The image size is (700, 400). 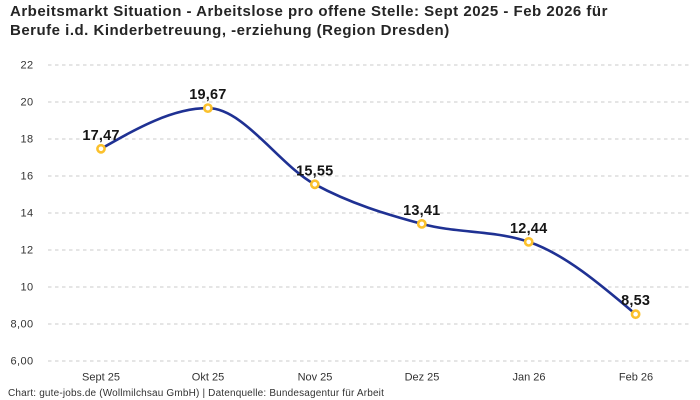 What do you see at coordinates (26, 103) in the screenshot?
I see `svg-text: 20` at bounding box center [26, 103].